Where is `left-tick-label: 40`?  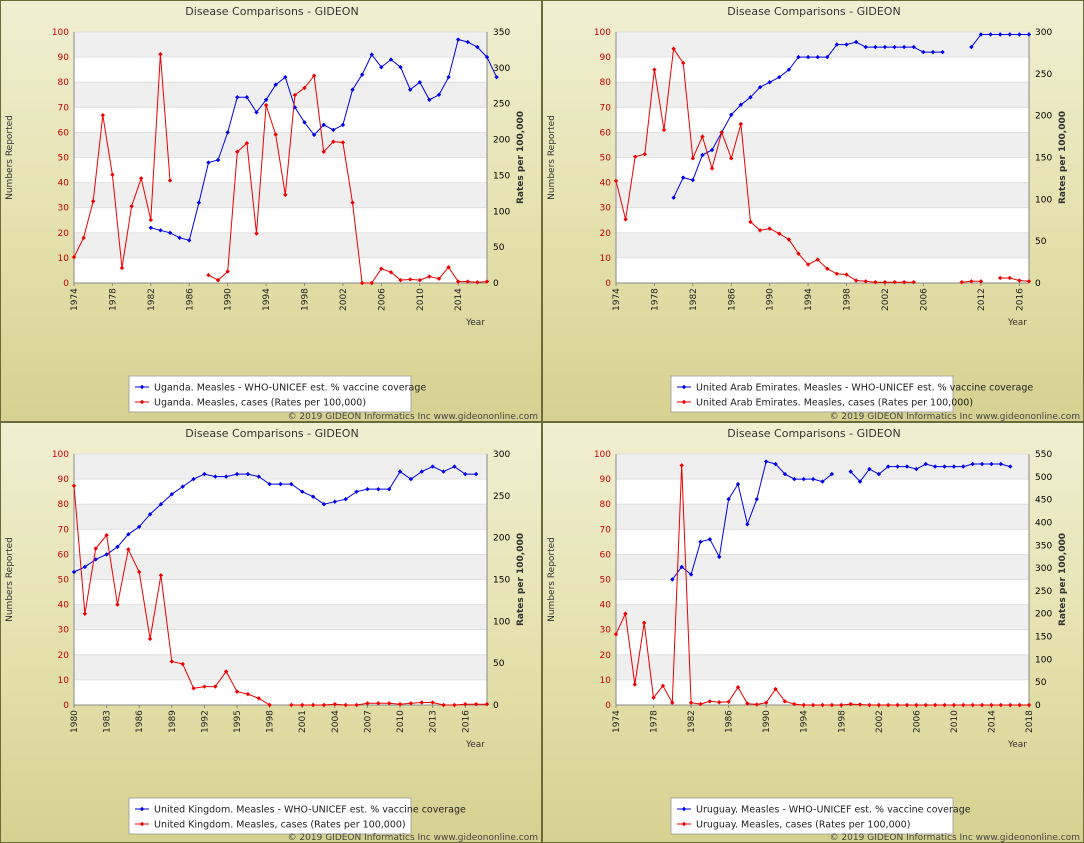 left-tick-label: 40 is located at coordinates (606, 184).